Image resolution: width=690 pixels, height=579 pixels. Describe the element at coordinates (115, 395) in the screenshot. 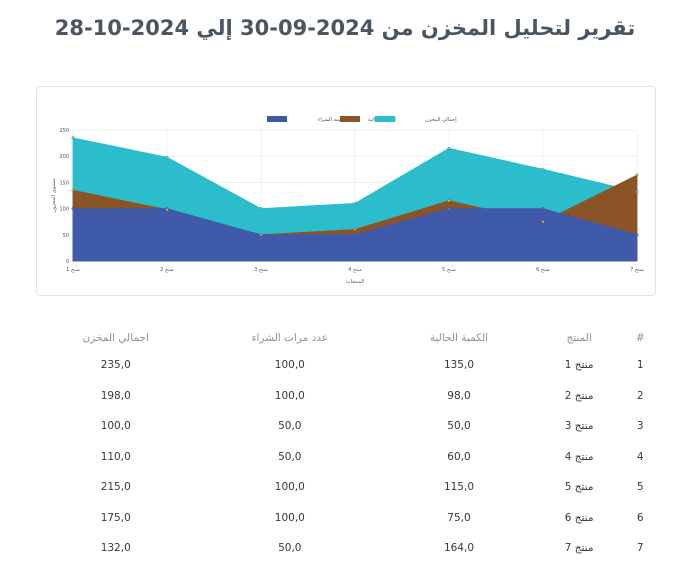

I see `cell-total: 198,0` at that location.